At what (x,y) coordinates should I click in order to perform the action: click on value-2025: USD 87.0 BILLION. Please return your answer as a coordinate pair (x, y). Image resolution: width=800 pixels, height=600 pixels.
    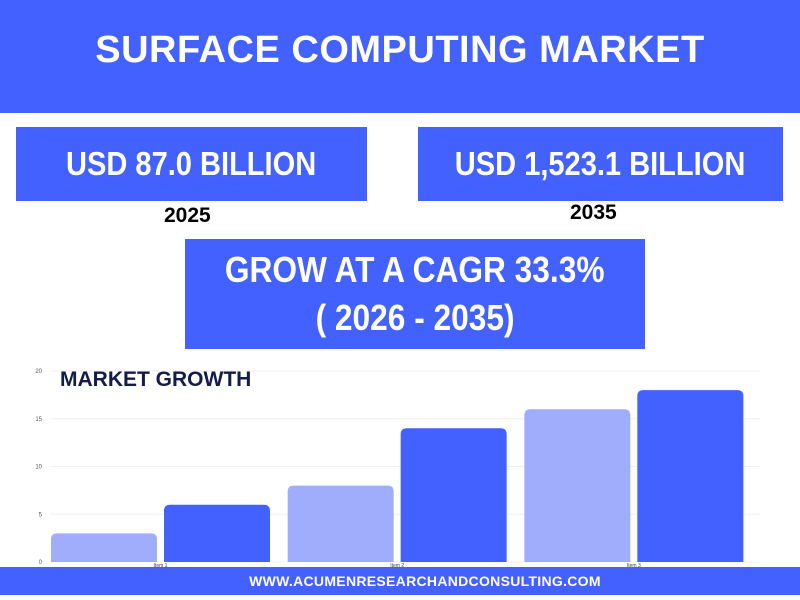
    Looking at the image, I should click on (191, 163).